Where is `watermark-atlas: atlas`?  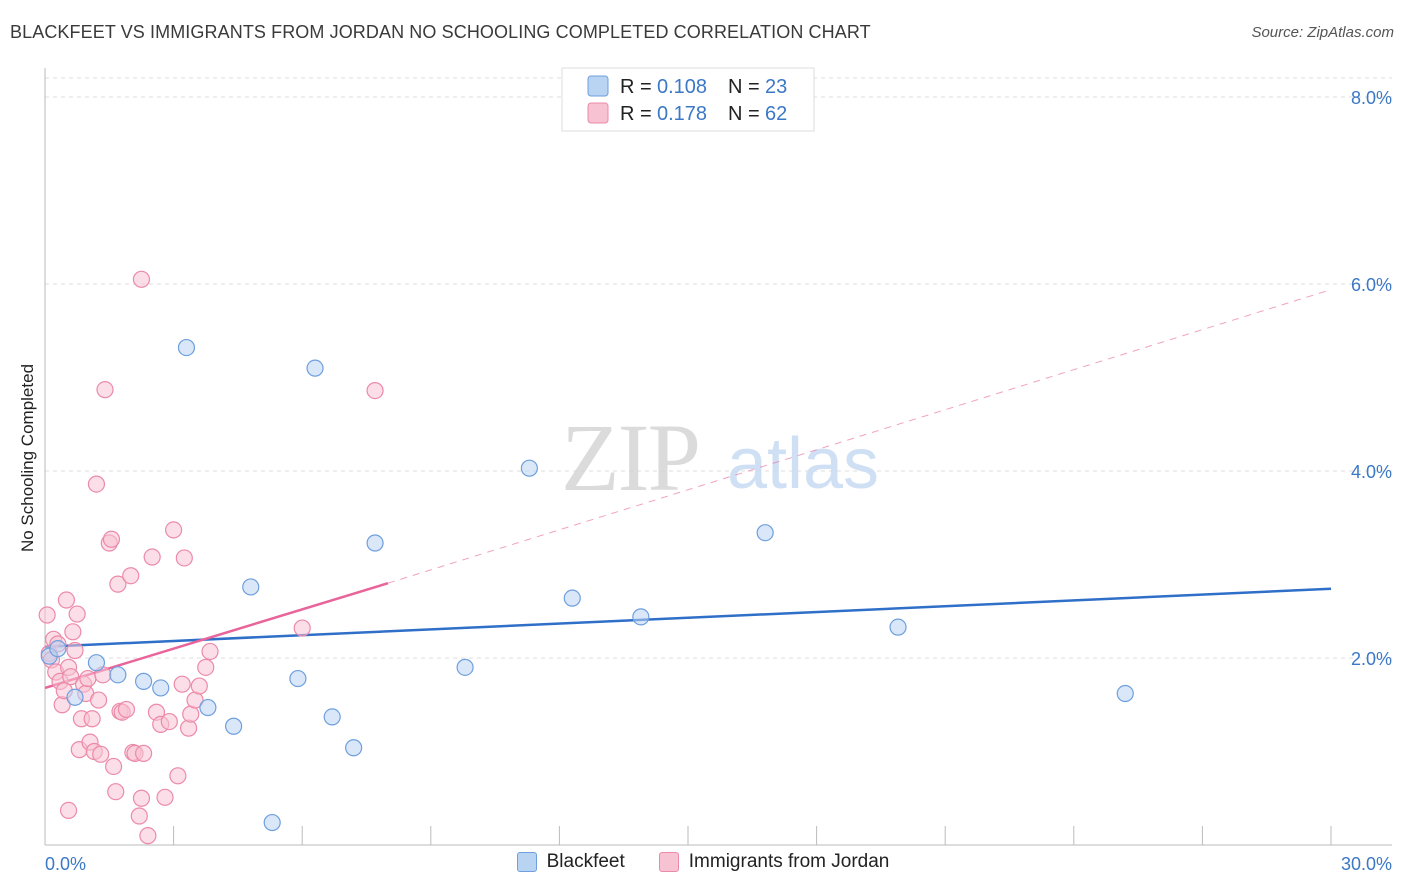
watermark-atlas: atlas is located at coordinates (803, 464).